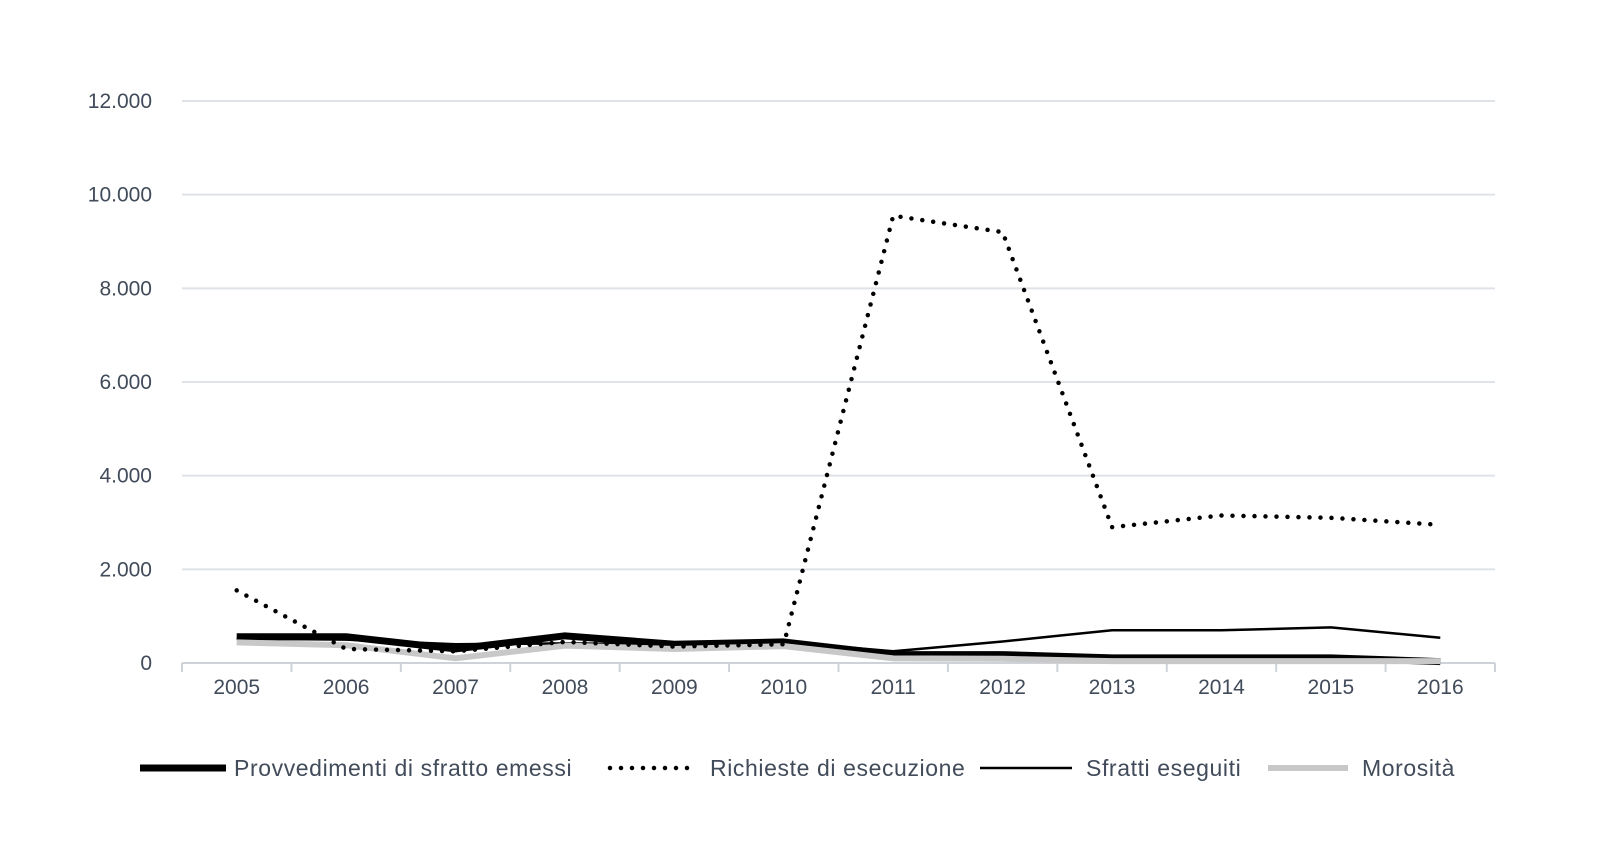 Image resolution: width=1600 pixels, height=857 pixels. I want to click on x-tick-label: 2011, so click(893, 687).